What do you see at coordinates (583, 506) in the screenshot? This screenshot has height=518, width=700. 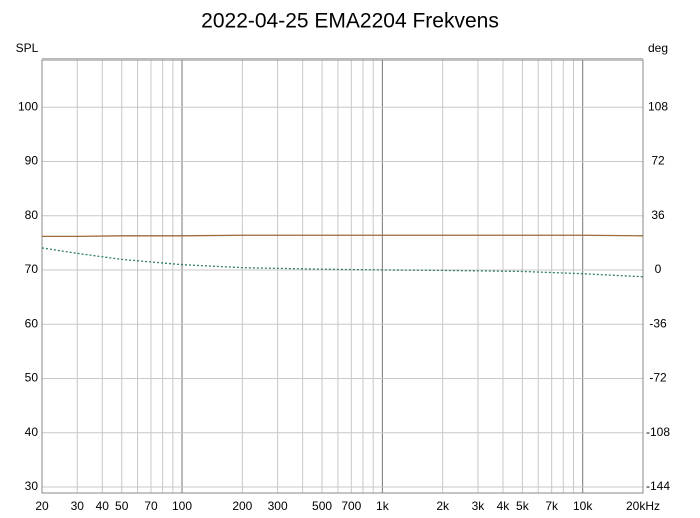 I see `x-tick-label: 10k` at bounding box center [583, 506].